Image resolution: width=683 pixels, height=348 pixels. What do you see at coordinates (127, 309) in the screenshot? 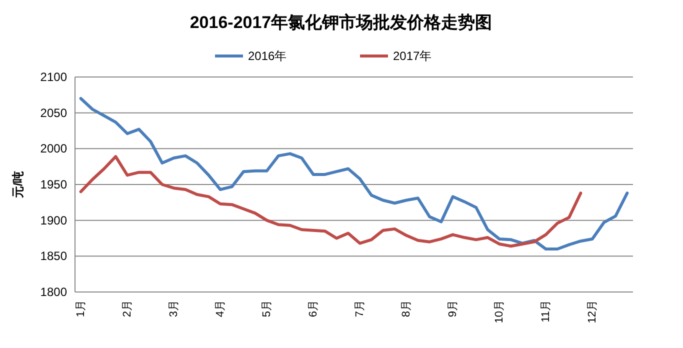
I see `x-tick-label: 2月` at bounding box center [127, 309].